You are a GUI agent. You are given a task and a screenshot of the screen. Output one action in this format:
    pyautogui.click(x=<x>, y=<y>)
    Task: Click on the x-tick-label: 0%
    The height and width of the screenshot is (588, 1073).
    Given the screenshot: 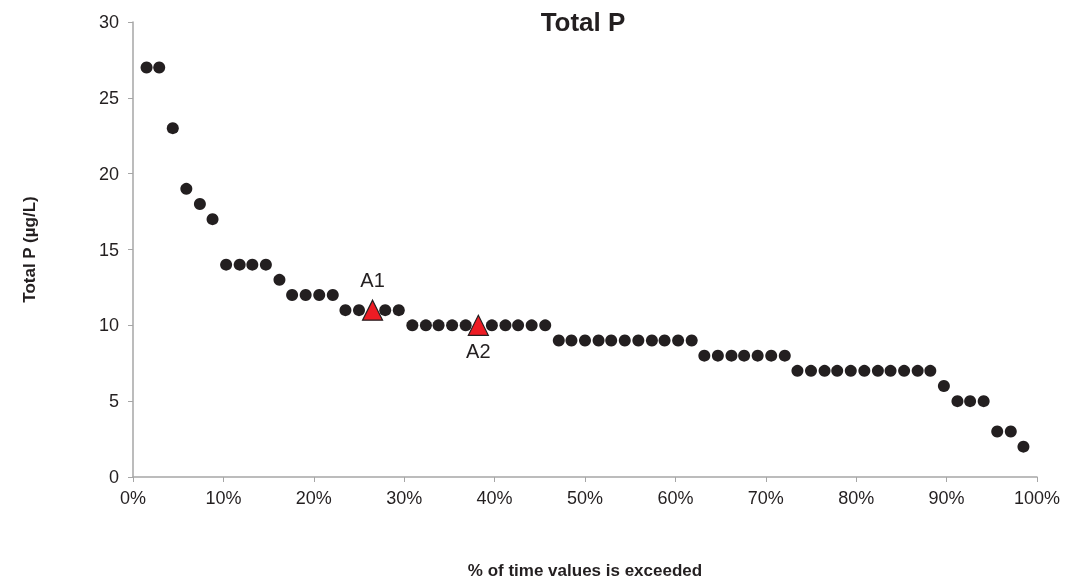 What is the action you would take?
    pyautogui.click(x=133, y=498)
    